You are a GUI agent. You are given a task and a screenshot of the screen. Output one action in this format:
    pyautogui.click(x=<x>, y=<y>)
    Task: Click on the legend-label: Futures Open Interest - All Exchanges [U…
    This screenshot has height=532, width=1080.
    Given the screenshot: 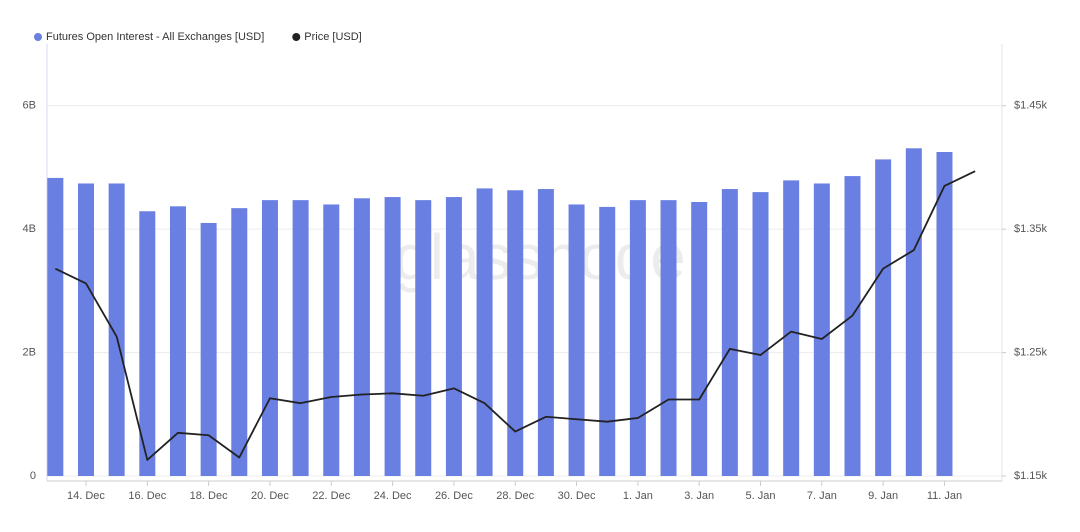 What is the action you would take?
    pyautogui.click(x=155, y=37)
    